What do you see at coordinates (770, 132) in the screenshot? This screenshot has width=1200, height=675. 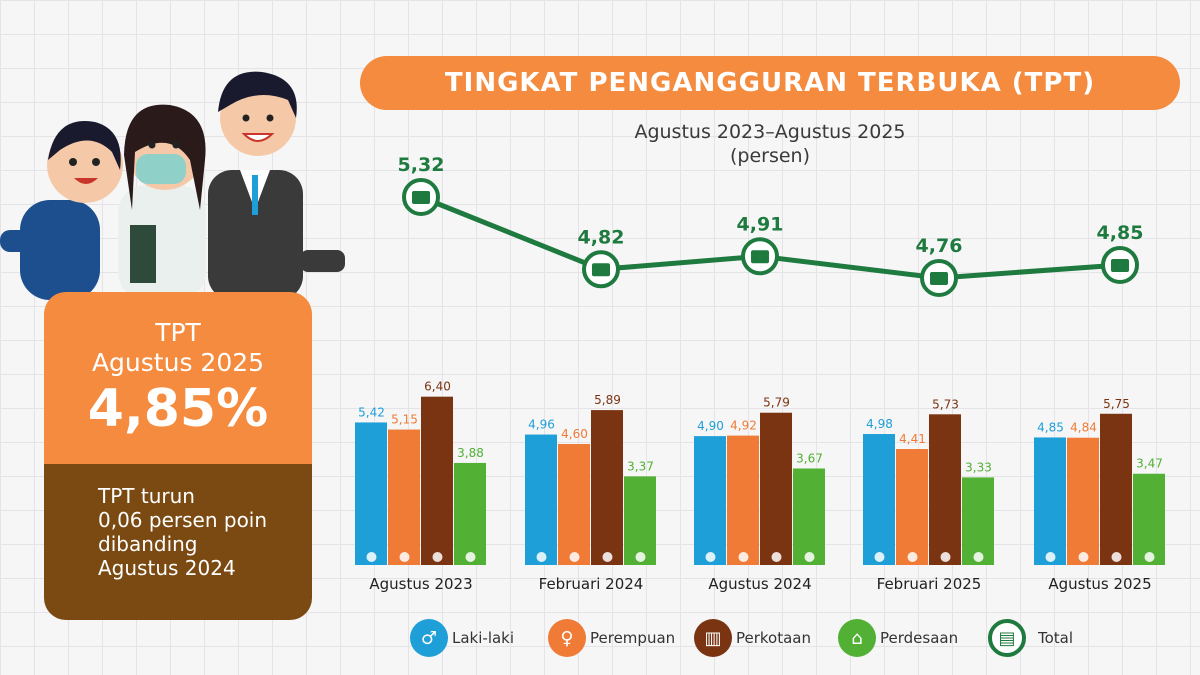 I see `chart-period: Agustus 2023–Agustus 2025` at bounding box center [770, 132].